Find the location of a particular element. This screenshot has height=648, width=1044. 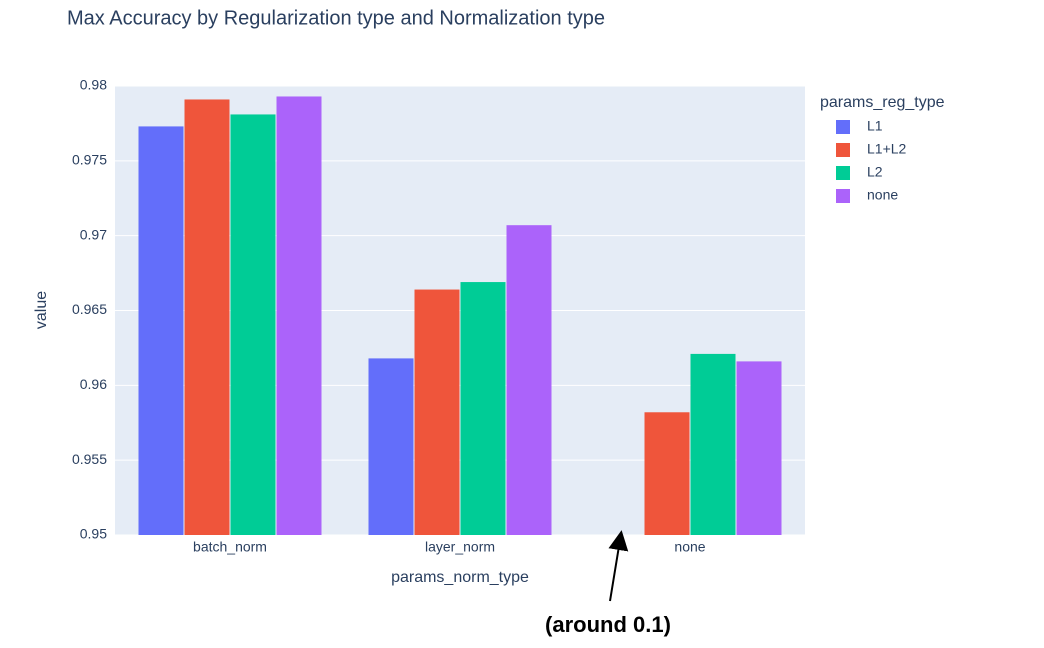

x-tick-label: layer_norm is located at coordinates (460, 547).